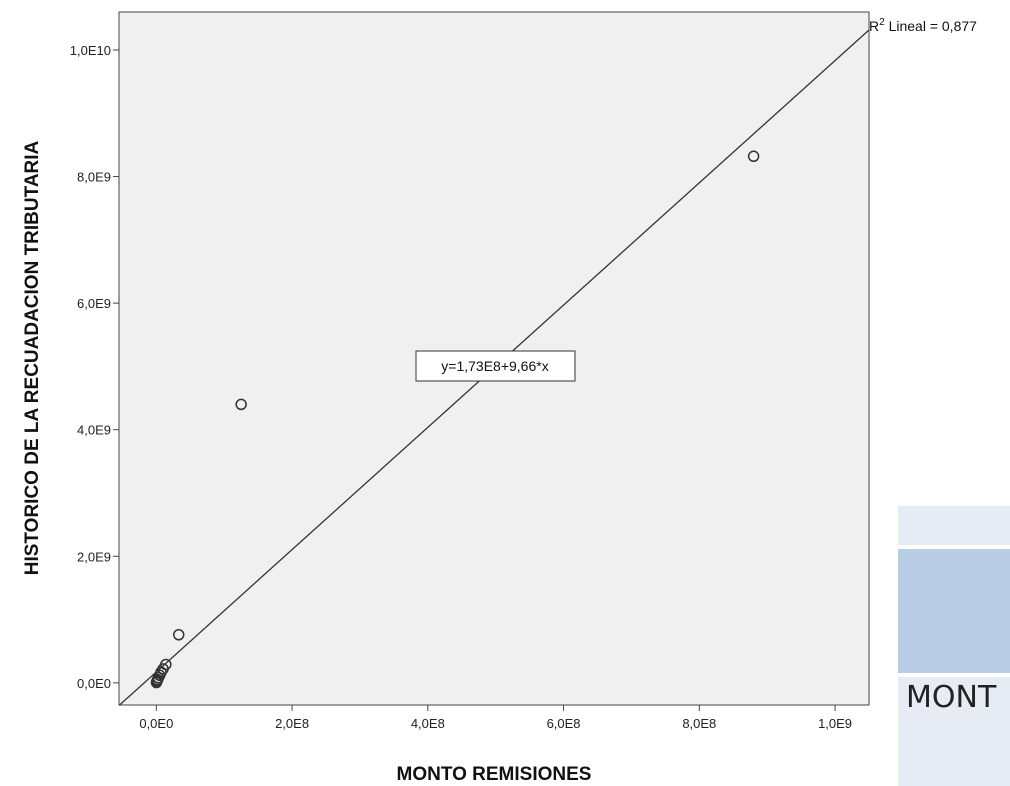 Image resolution: width=1010 pixels, height=786 pixels. I want to click on x-tick-label: 2,0E8, so click(292, 723).